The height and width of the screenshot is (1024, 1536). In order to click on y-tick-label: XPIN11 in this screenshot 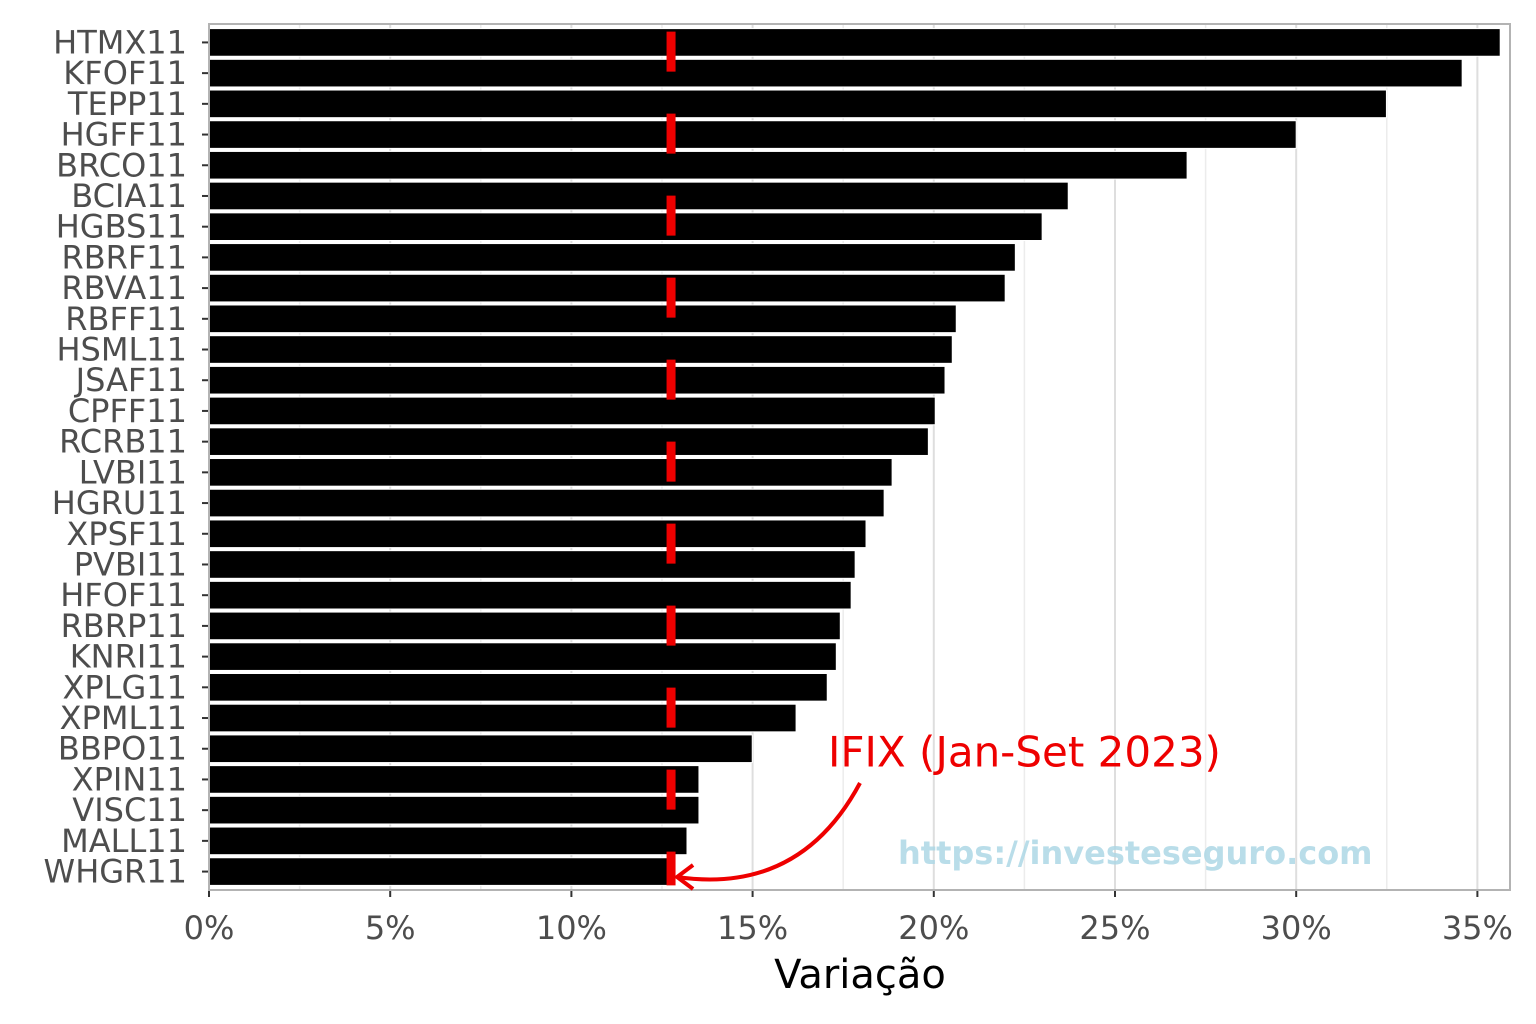, I will do `click(129, 779)`.